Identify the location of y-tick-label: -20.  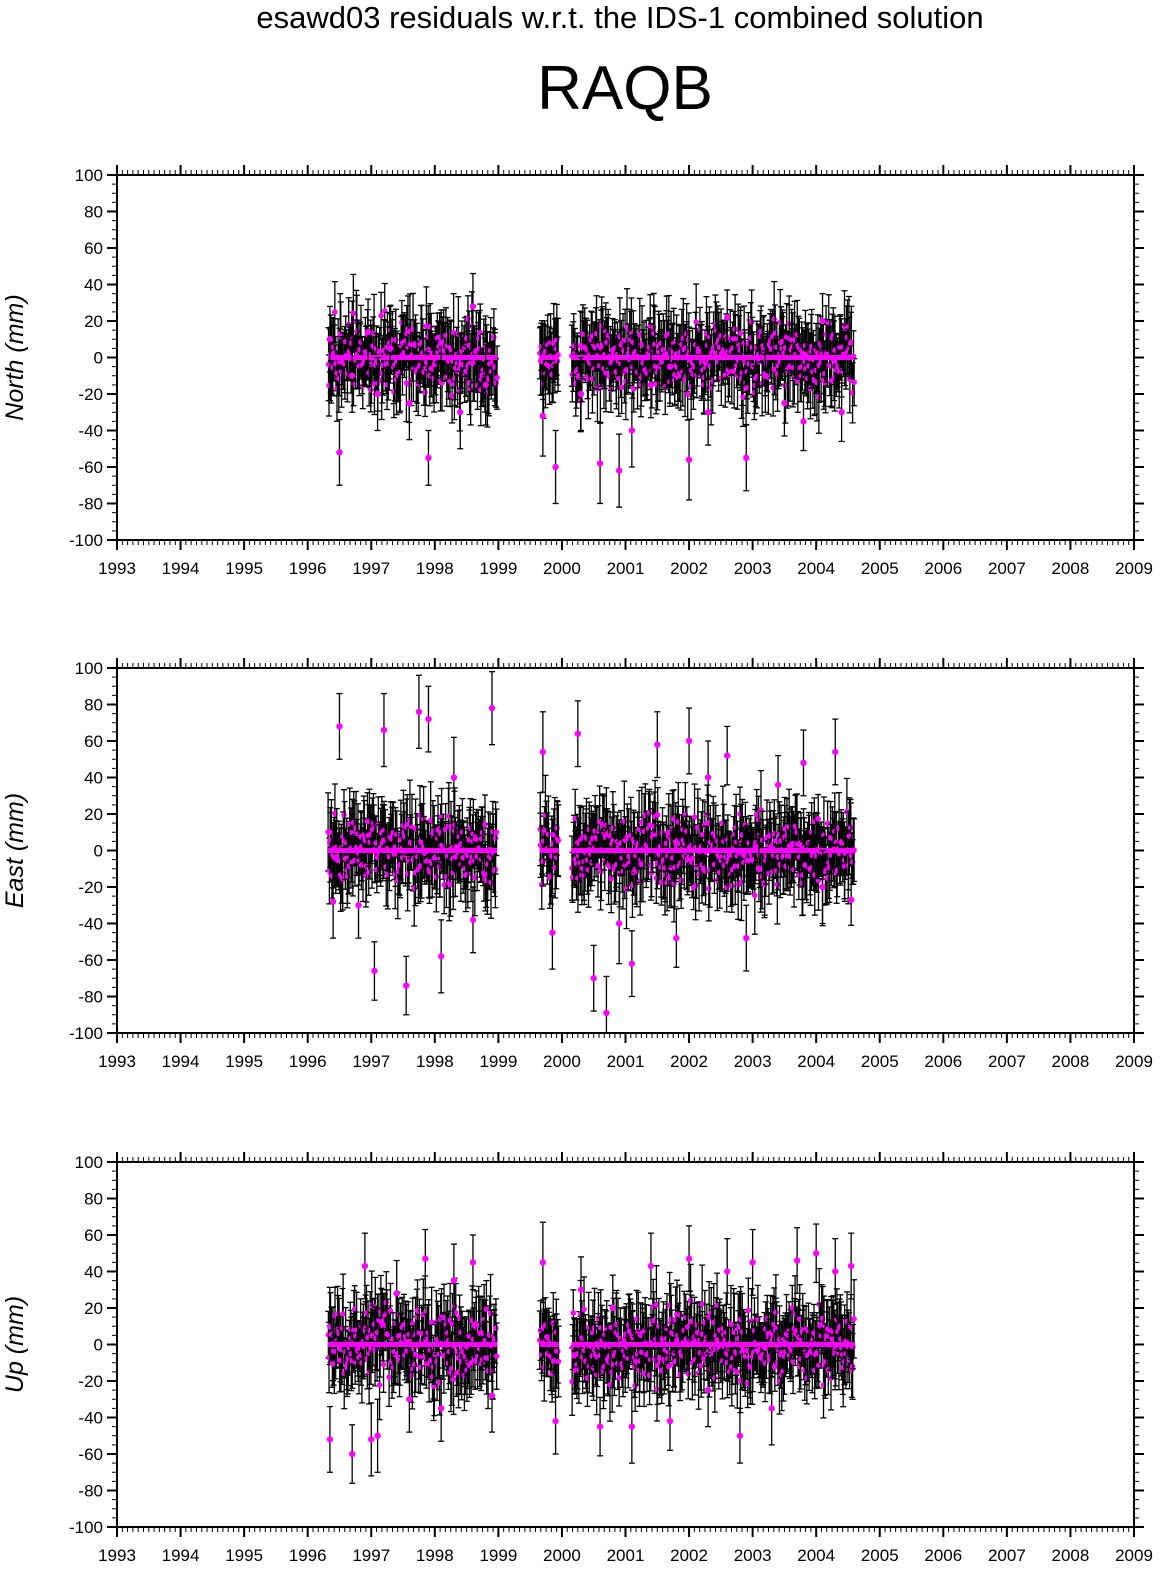
(90, 394).